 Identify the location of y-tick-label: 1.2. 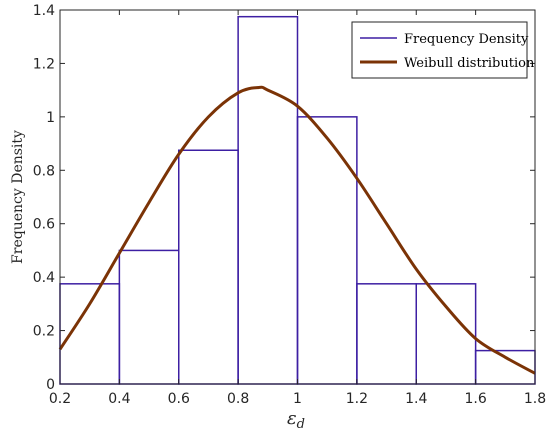
(44, 64).